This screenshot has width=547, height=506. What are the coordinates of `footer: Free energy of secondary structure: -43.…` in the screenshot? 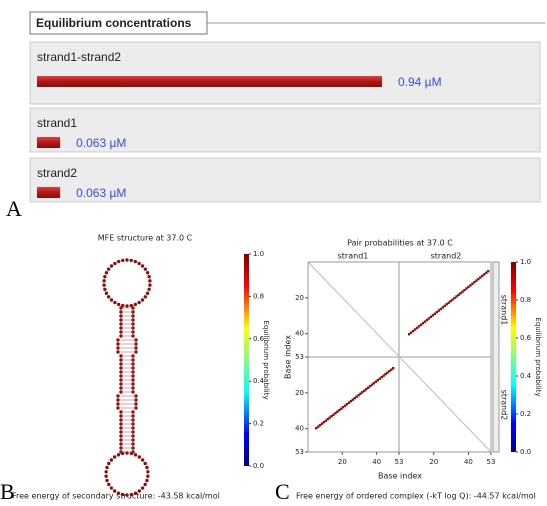 It's located at (116, 496).